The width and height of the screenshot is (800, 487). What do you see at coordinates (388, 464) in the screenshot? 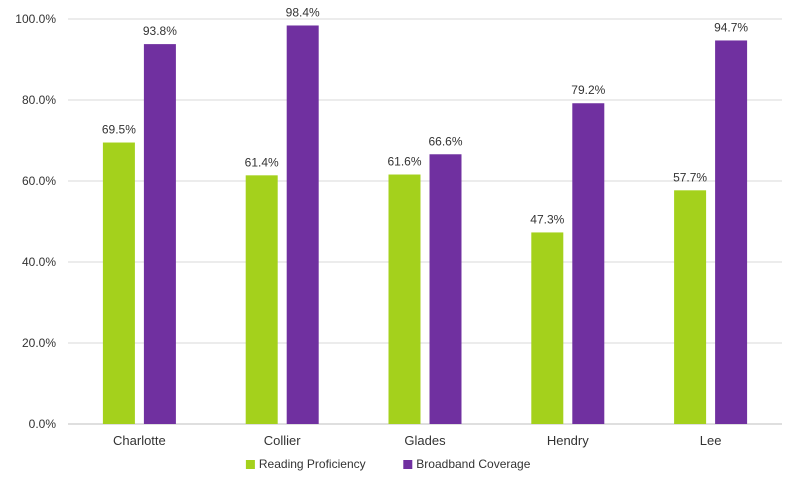
I see `legend: Reading Proficiency Broadband Coverage` at bounding box center [388, 464].